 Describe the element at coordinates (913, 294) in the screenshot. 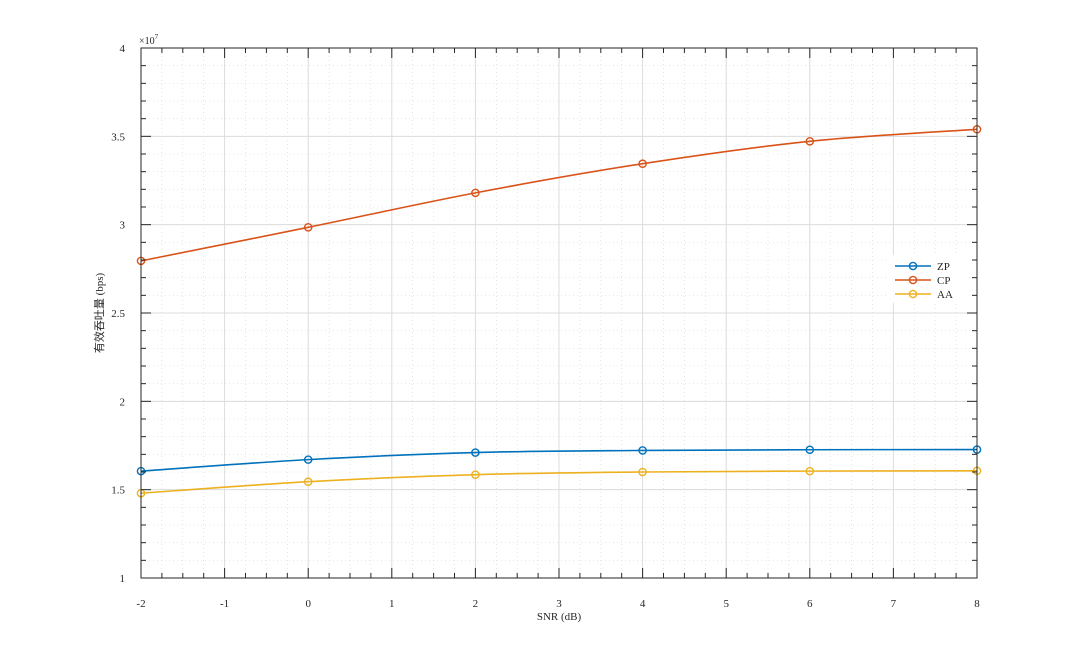

I see `legend-marker-aa` at that location.